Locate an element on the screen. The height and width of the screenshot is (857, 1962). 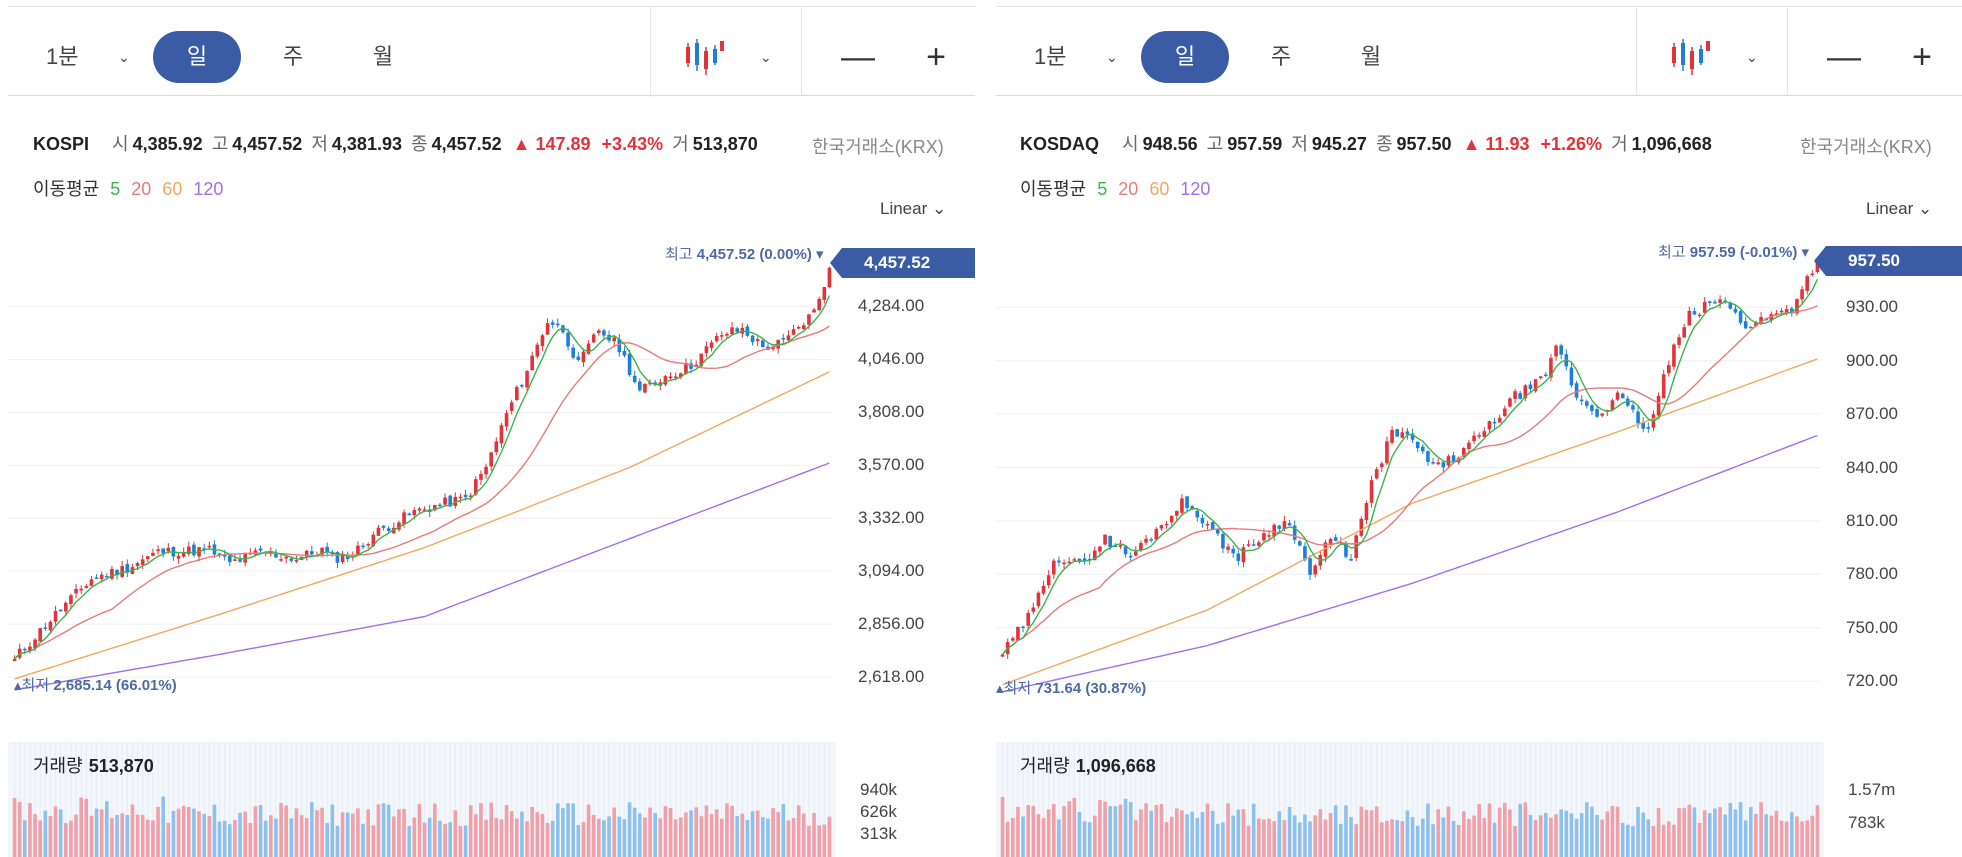
volume-background is located at coordinates (1410, 799).